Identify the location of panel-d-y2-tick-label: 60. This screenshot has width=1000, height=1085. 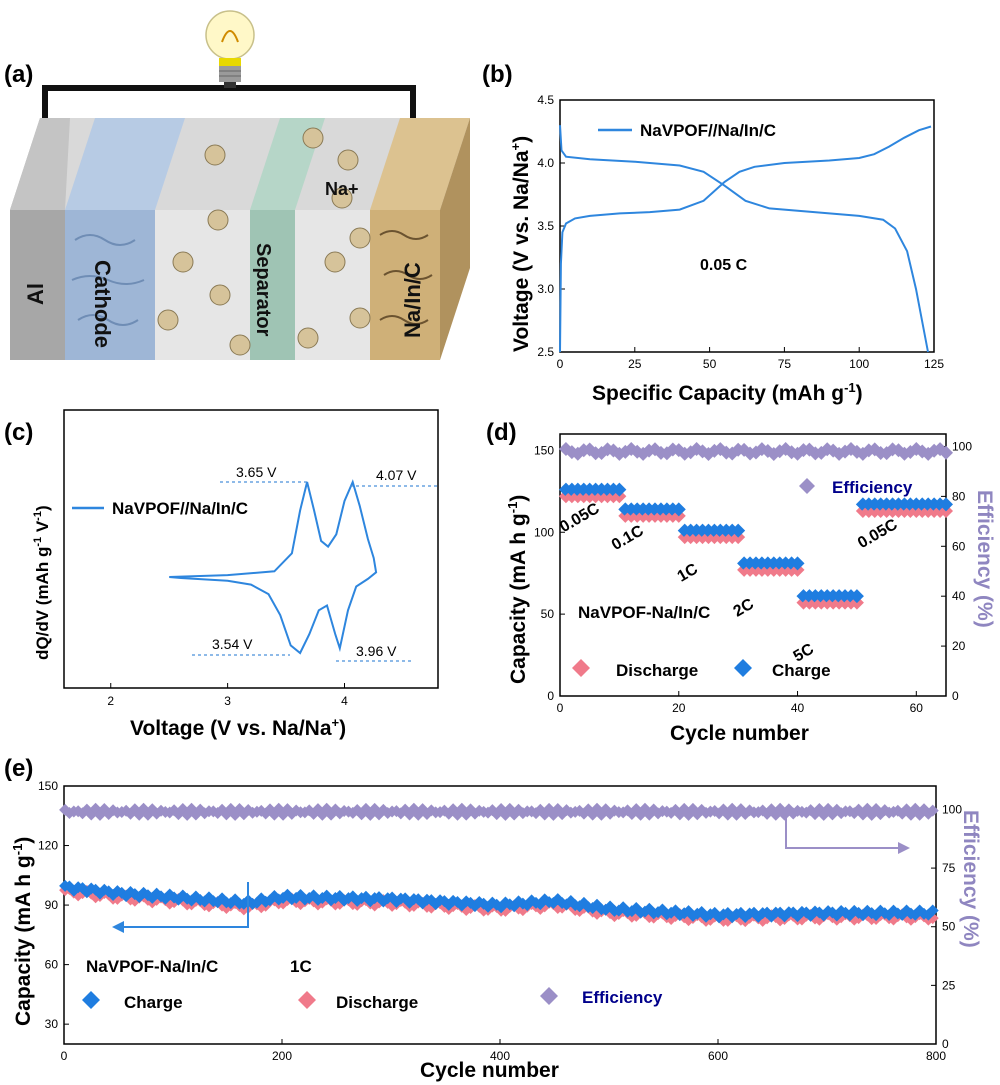
(959, 546).